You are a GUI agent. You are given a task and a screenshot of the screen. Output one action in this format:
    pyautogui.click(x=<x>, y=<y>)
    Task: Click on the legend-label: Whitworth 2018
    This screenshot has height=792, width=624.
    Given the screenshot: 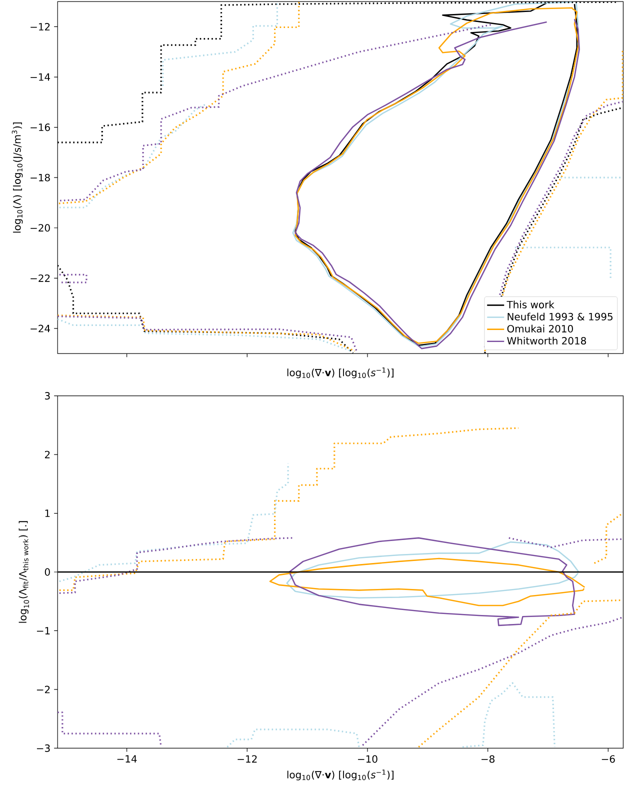 What is the action you would take?
    pyautogui.click(x=546, y=340)
    